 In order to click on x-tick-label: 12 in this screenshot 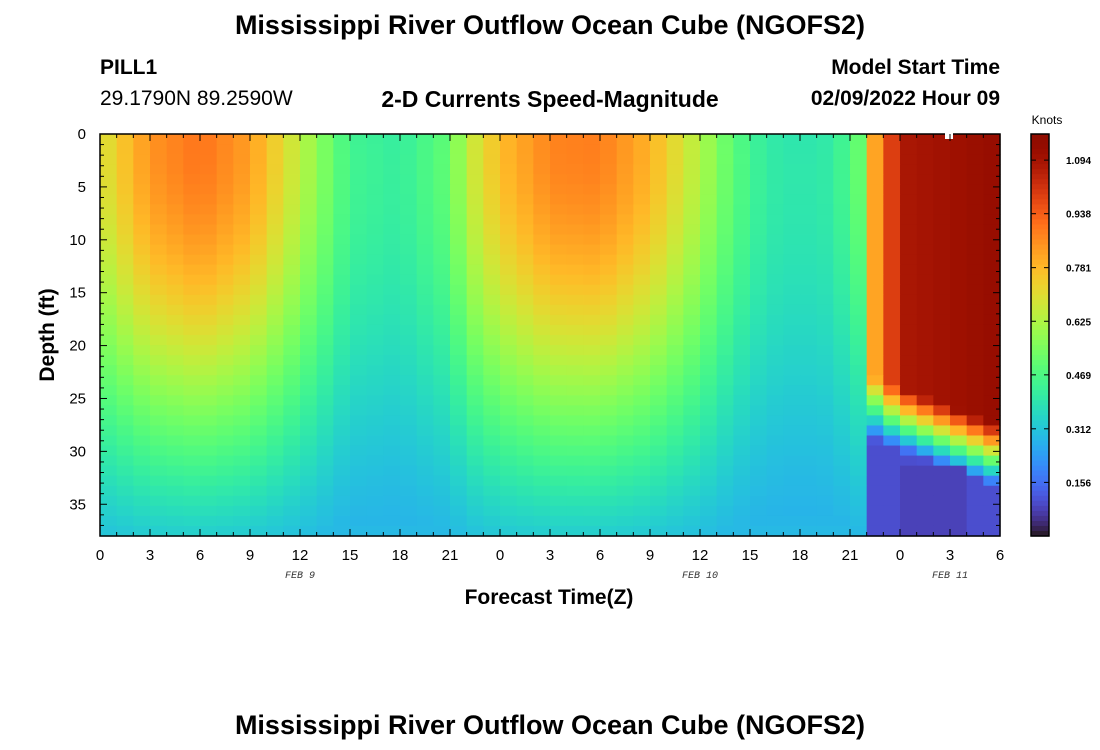, I will do `click(700, 555)`.